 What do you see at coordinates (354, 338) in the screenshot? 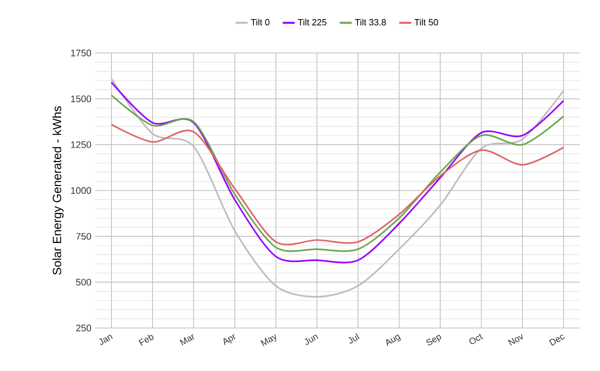
I see `x-tick-label: Jul` at bounding box center [354, 338].